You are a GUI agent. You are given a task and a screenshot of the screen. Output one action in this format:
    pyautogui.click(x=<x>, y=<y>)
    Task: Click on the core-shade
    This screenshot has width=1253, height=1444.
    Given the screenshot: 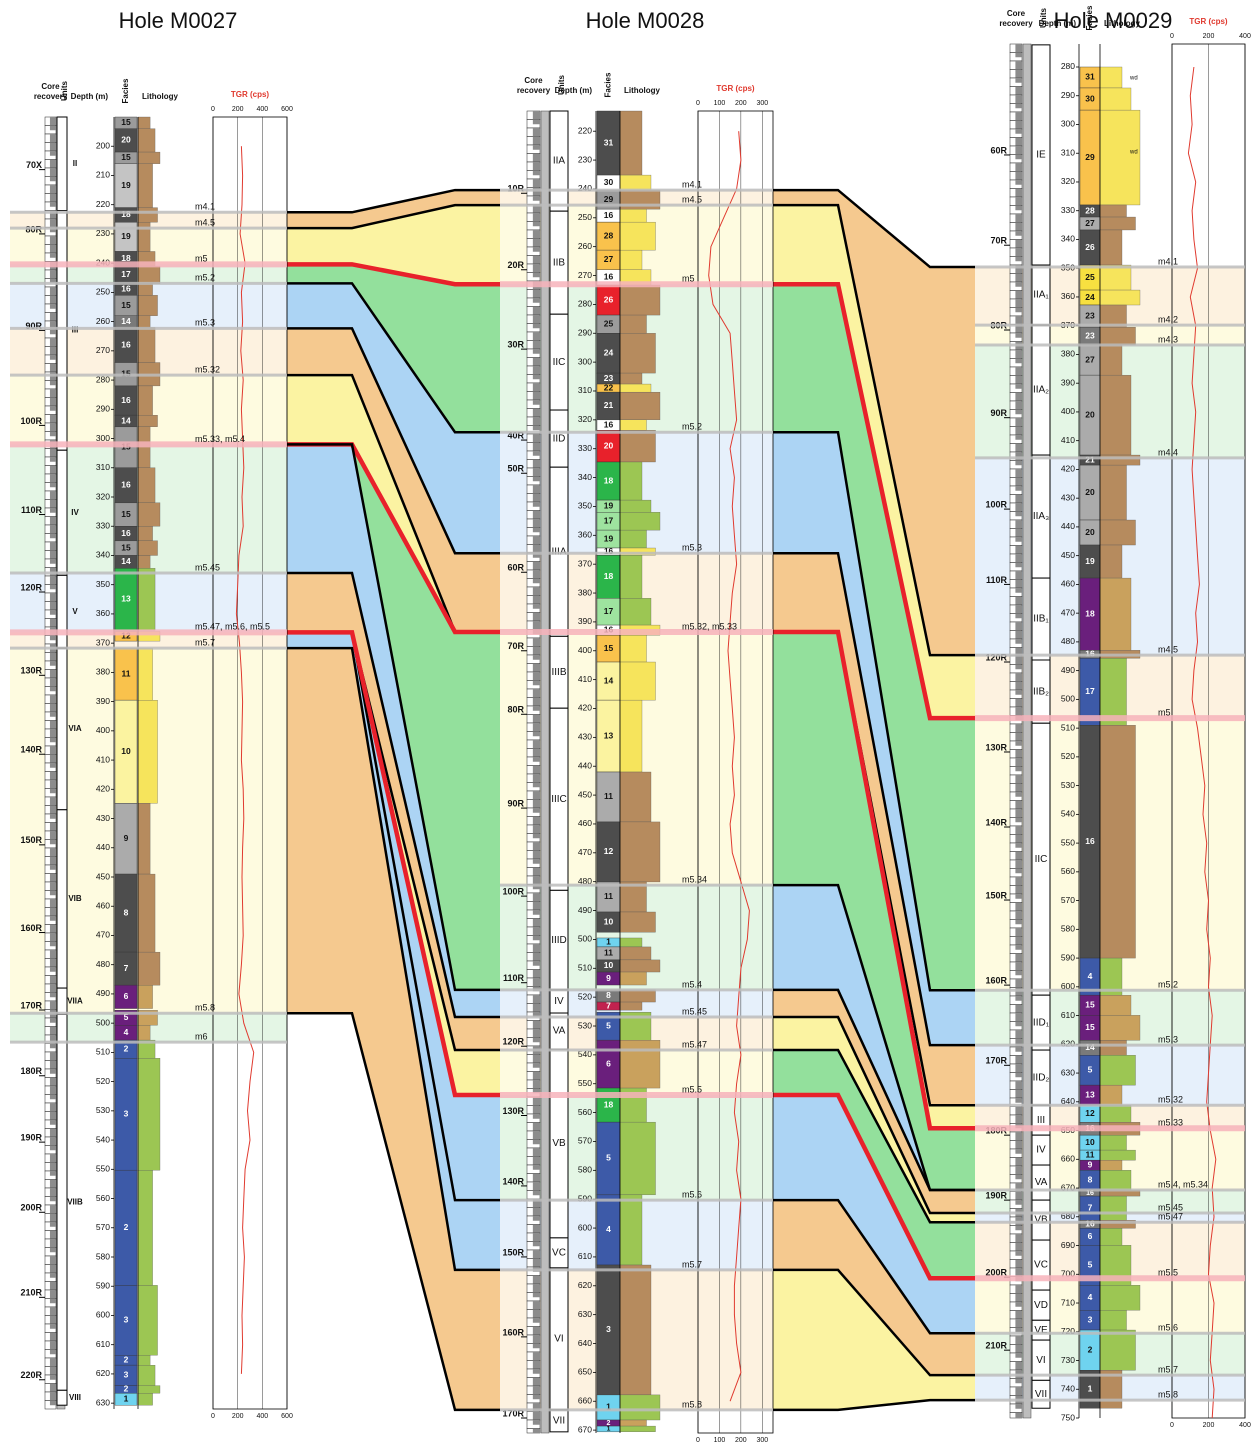 What is the action you would take?
    pyautogui.click(x=1027, y=731)
    